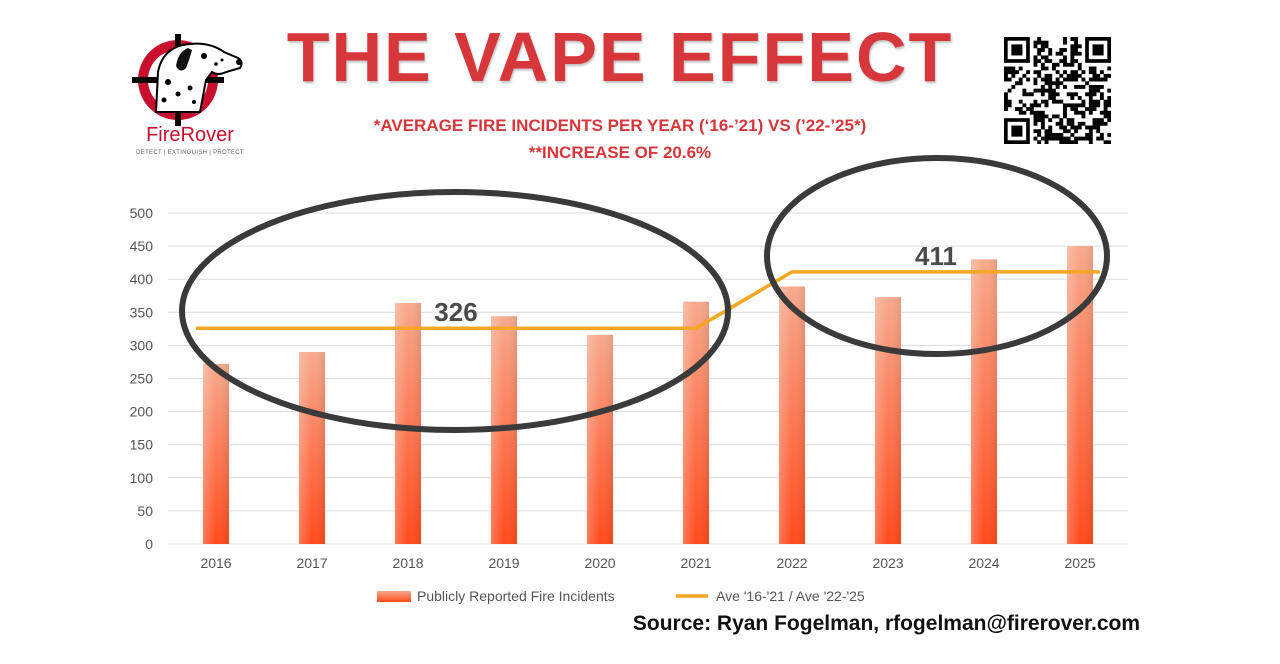  I want to click on x-tick-label: 2019, so click(503, 563).